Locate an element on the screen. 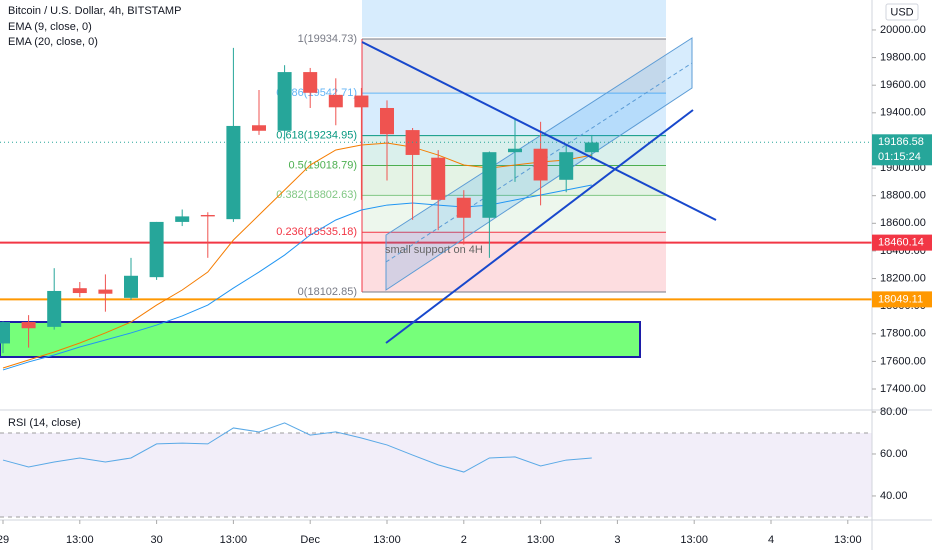  range-highlight is located at coordinates (514, 18).